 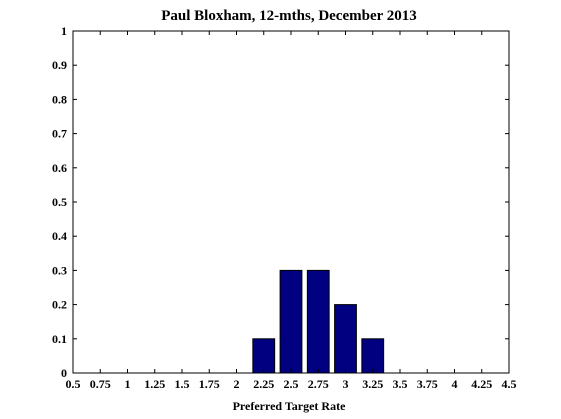 I want to click on x-tick-label: 0.5, so click(x=73, y=384).